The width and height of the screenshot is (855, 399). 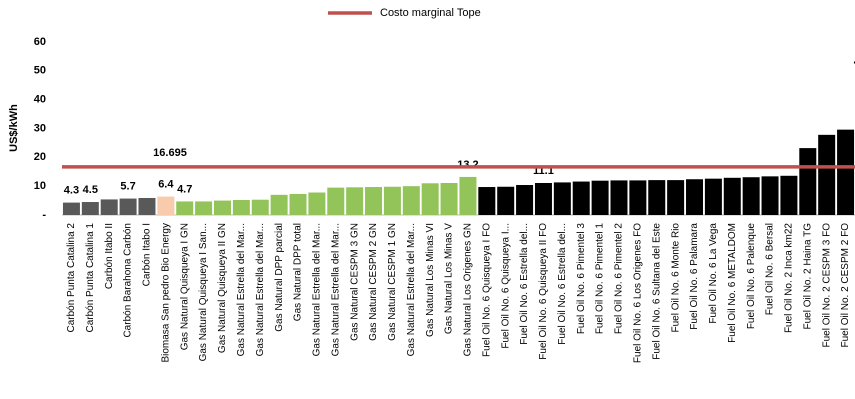 What do you see at coordinates (44, 215) in the screenshot?
I see `y-tick-label: -` at bounding box center [44, 215].